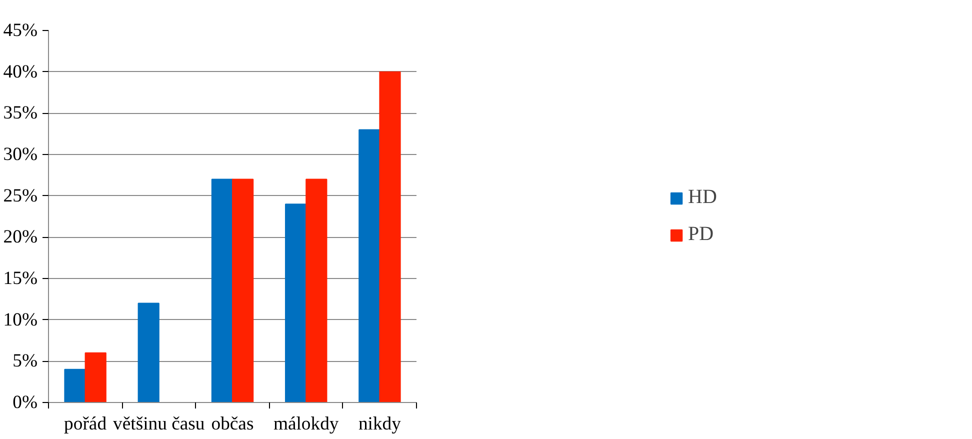  Describe the element at coordinates (232, 424) in the screenshot. I see `x-tick-label: občas` at that location.